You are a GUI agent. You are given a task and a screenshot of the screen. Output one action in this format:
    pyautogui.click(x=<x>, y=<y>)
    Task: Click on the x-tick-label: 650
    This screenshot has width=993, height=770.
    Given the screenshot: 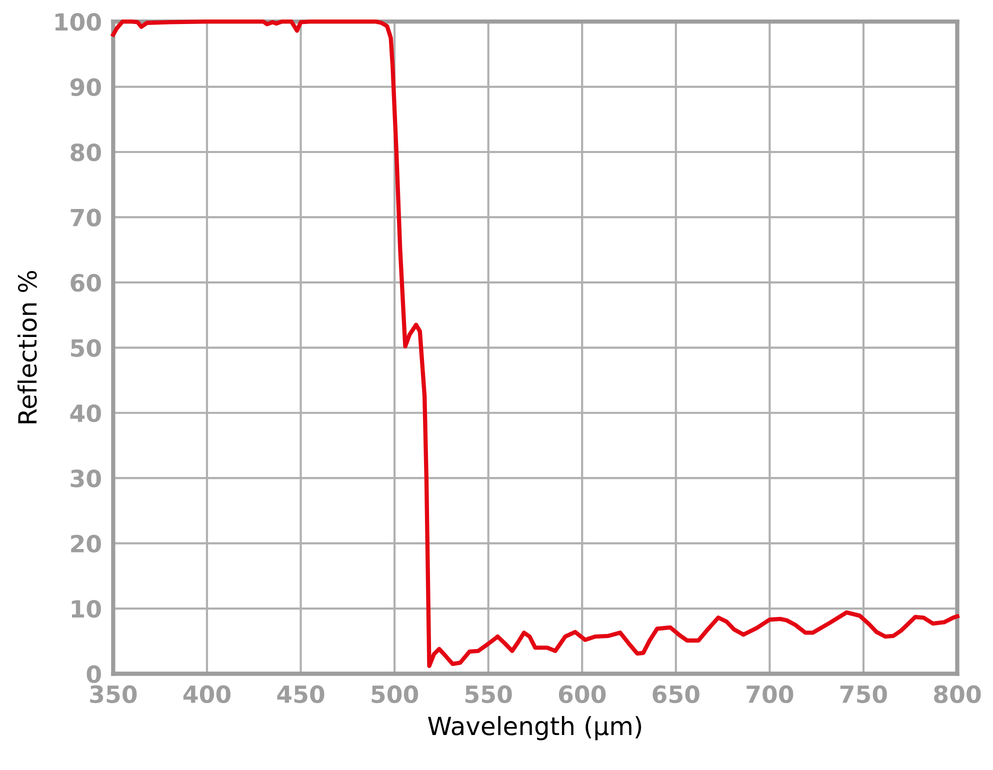 What is the action you would take?
    pyautogui.click(x=676, y=694)
    